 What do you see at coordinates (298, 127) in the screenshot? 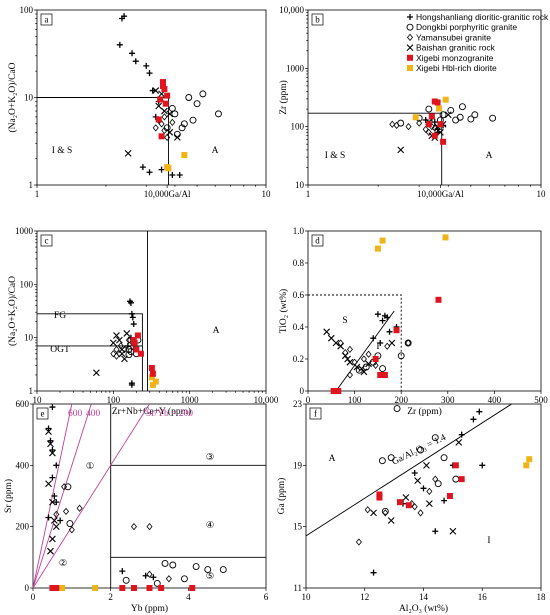
I see `y-tick-label: 100` at bounding box center [298, 127].